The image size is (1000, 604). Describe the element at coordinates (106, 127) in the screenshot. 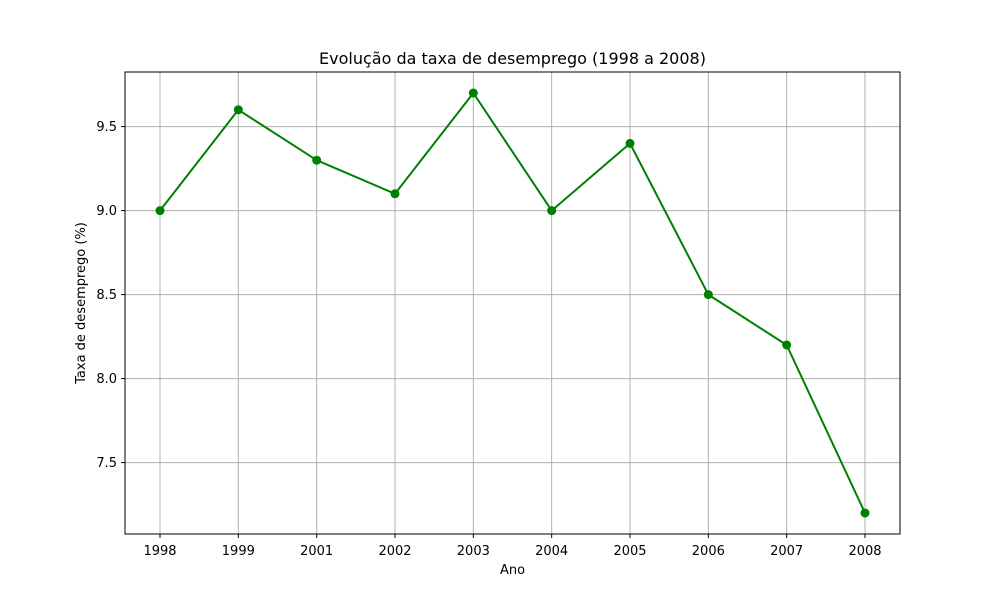

I see `y-tick-label: 9.5` at that location.